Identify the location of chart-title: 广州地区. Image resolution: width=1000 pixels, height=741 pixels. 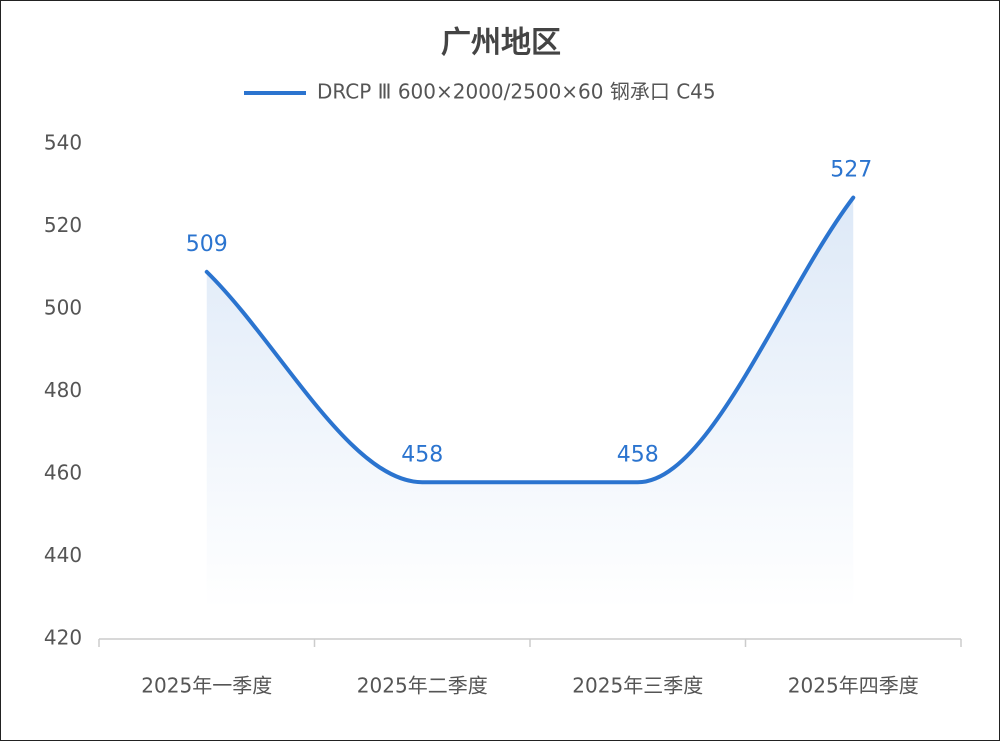
(501, 43).